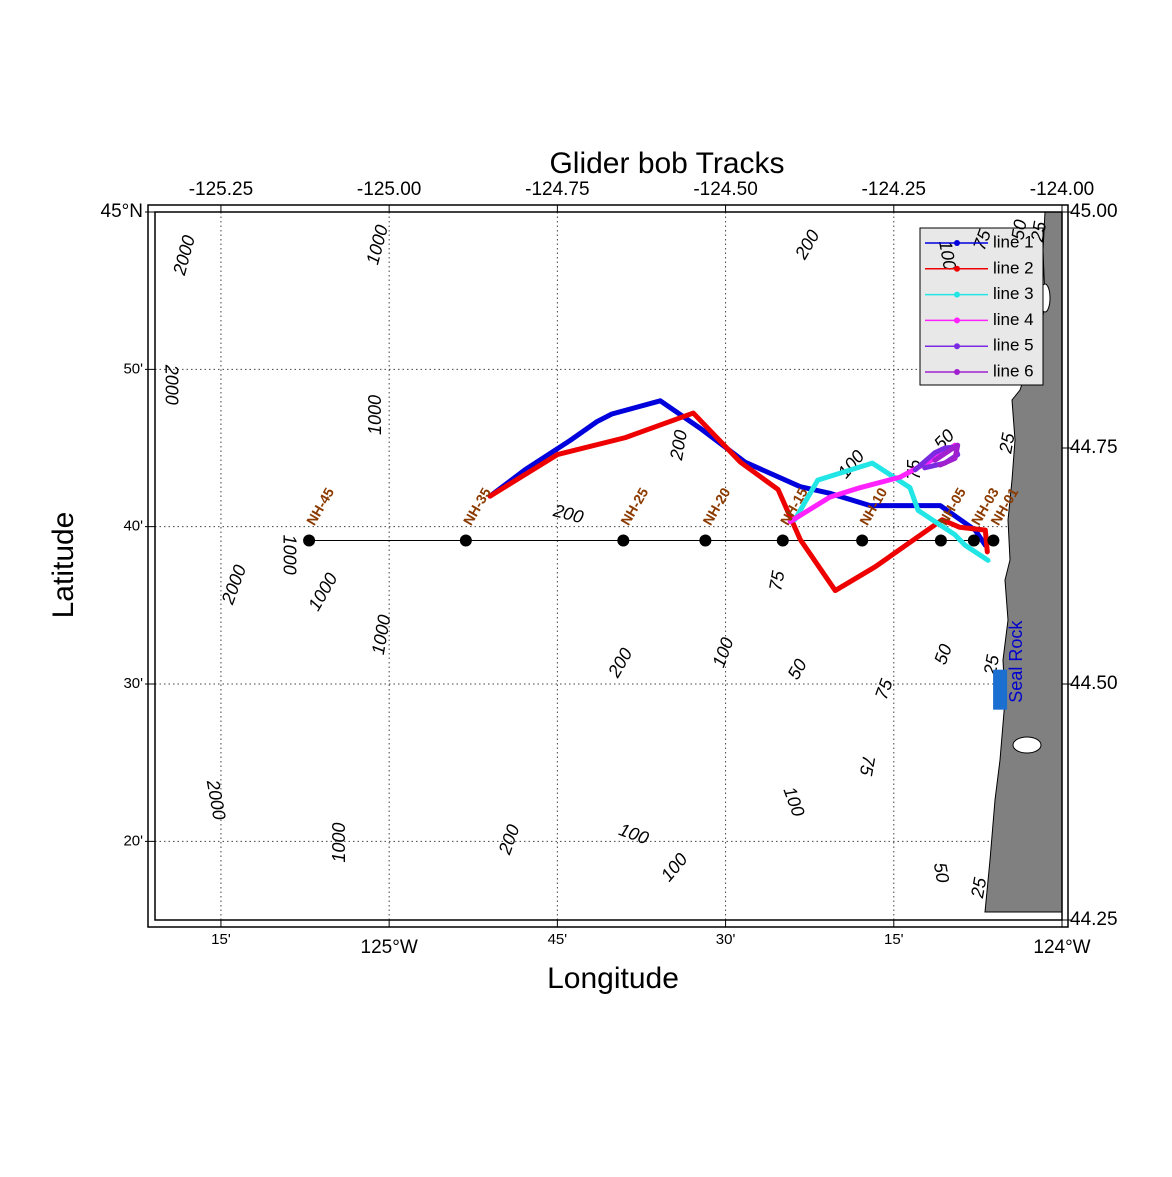 The width and height of the screenshot is (1172, 1177). Describe the element at coordinates (389, 947) in the screenshot. I see `x-tick-label-bottom: 125°W` at that location.